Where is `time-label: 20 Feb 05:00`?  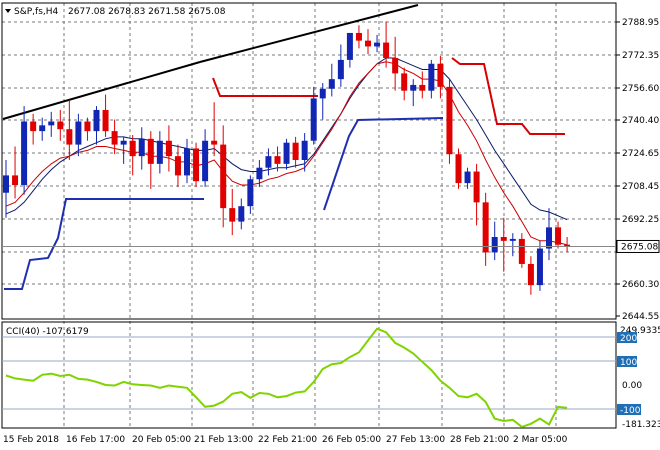
time-label: 20 Feb 05:00 is located at coordinates (161, 440).